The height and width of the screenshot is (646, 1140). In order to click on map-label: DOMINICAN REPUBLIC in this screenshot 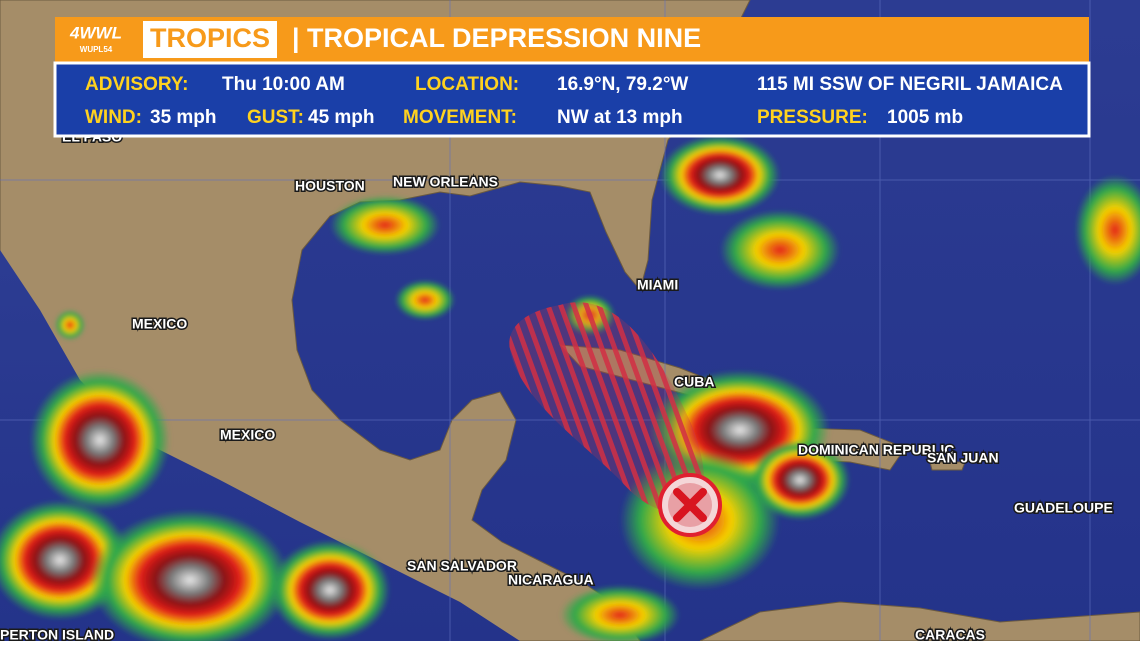, I will do `click(876, 450)`.